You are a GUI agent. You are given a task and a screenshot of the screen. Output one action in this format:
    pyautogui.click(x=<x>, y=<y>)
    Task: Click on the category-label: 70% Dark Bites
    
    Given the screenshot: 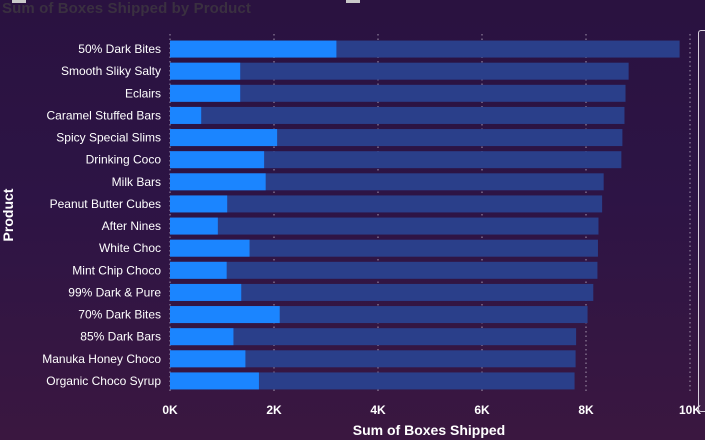 What is the action you would take?
    pyautogui.click(x=119, y=315)
    